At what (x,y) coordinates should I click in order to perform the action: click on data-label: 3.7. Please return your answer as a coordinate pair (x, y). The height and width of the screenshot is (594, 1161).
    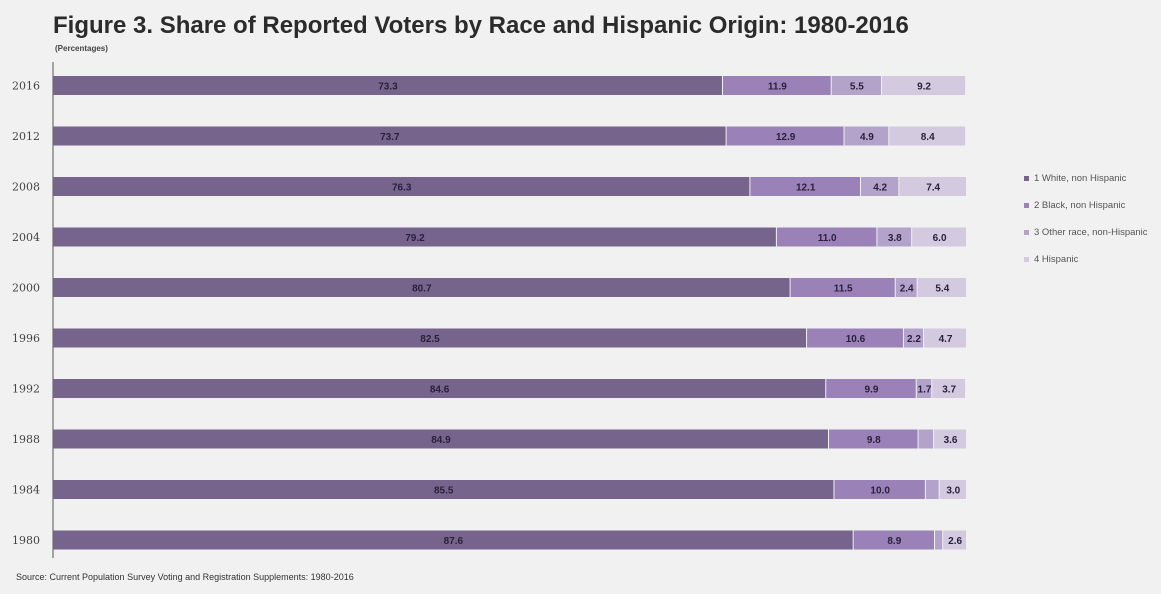
    Looking at the image, I should click on (949, 390).